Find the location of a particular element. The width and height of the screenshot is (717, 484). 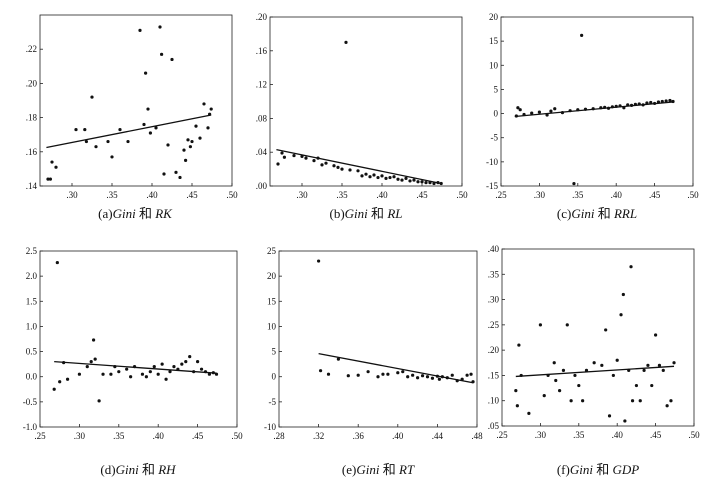

y-tick-label: 15 is located at coordinates (272, 301).